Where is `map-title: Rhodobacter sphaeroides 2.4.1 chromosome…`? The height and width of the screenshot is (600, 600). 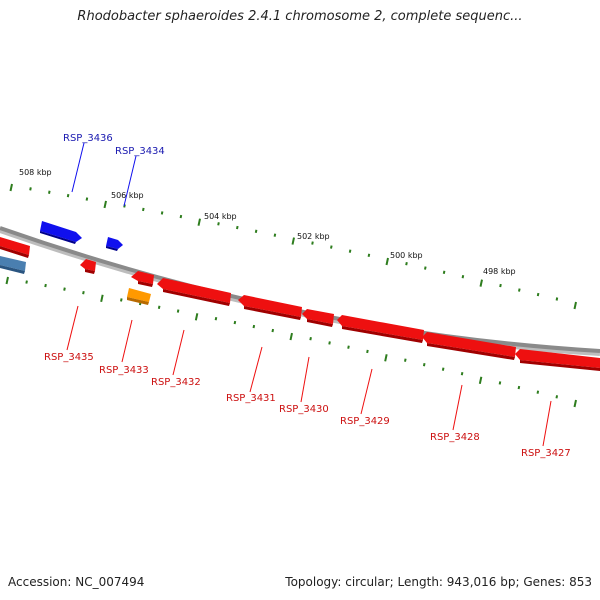 map-title: Rhodobacter sphaeroides 2.4.1 chromosome… is located at coordinates (300, 16).